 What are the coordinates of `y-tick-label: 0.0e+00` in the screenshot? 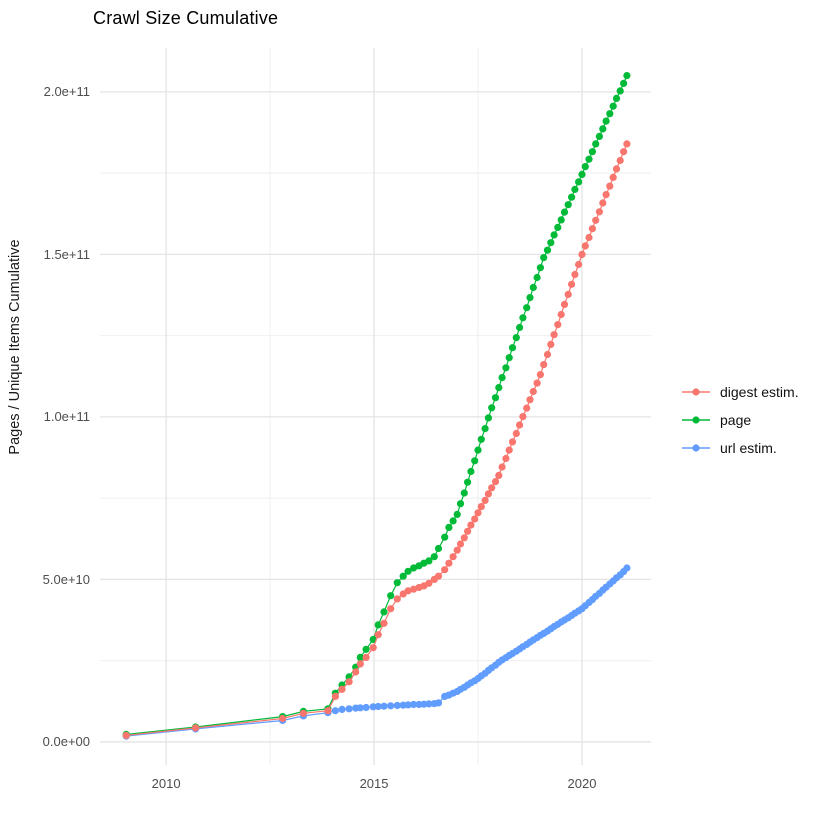 It's located at (66, 742).